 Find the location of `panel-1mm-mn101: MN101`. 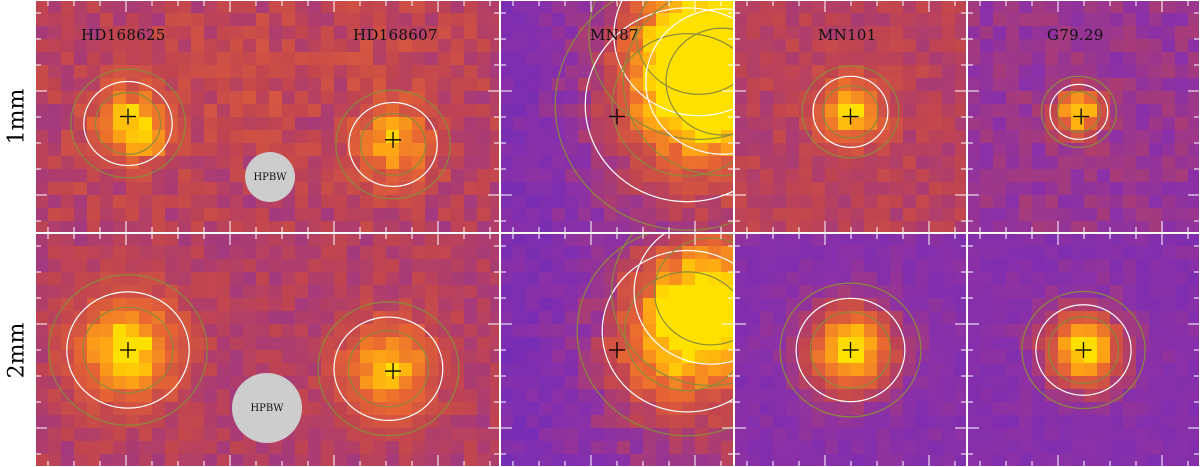

panel-1mm-mn101: MN101 is located at coordinates (850, 116).